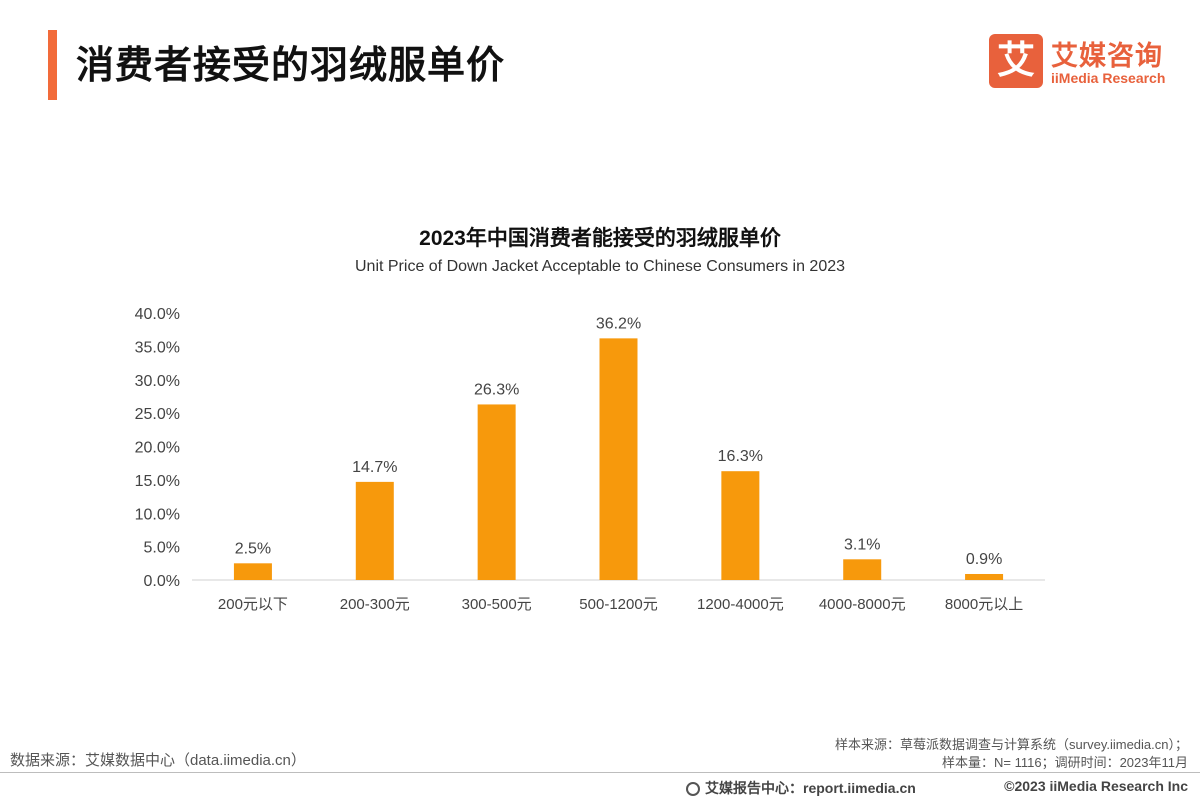 This screenshot has height=800, width=1200. Describe the element at coordinates (157, 414) in the screenshot. I see `y-tick-label: 25.0%` at that location.